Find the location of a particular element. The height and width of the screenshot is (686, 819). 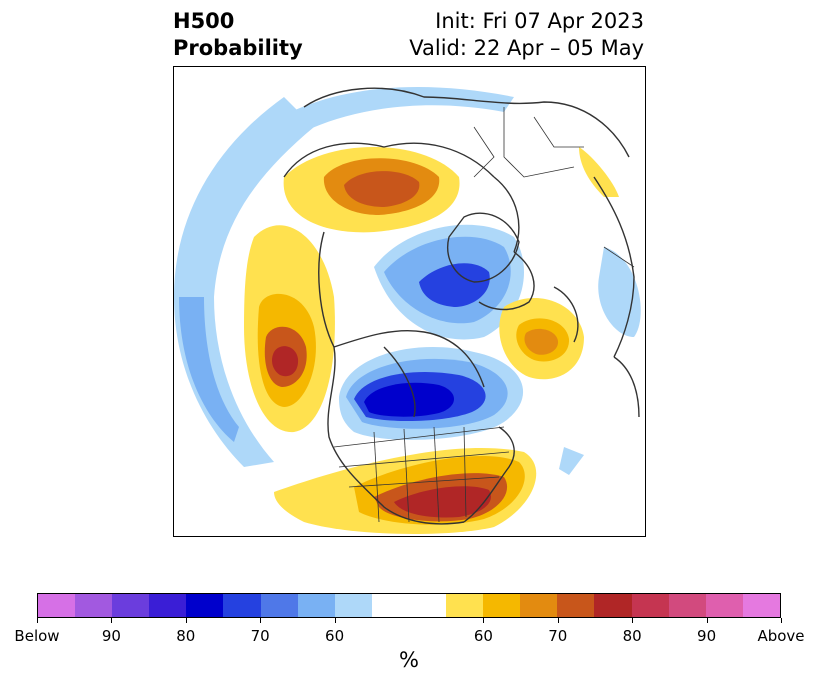

below-60-east-patch is located at coordinates (619, 292).